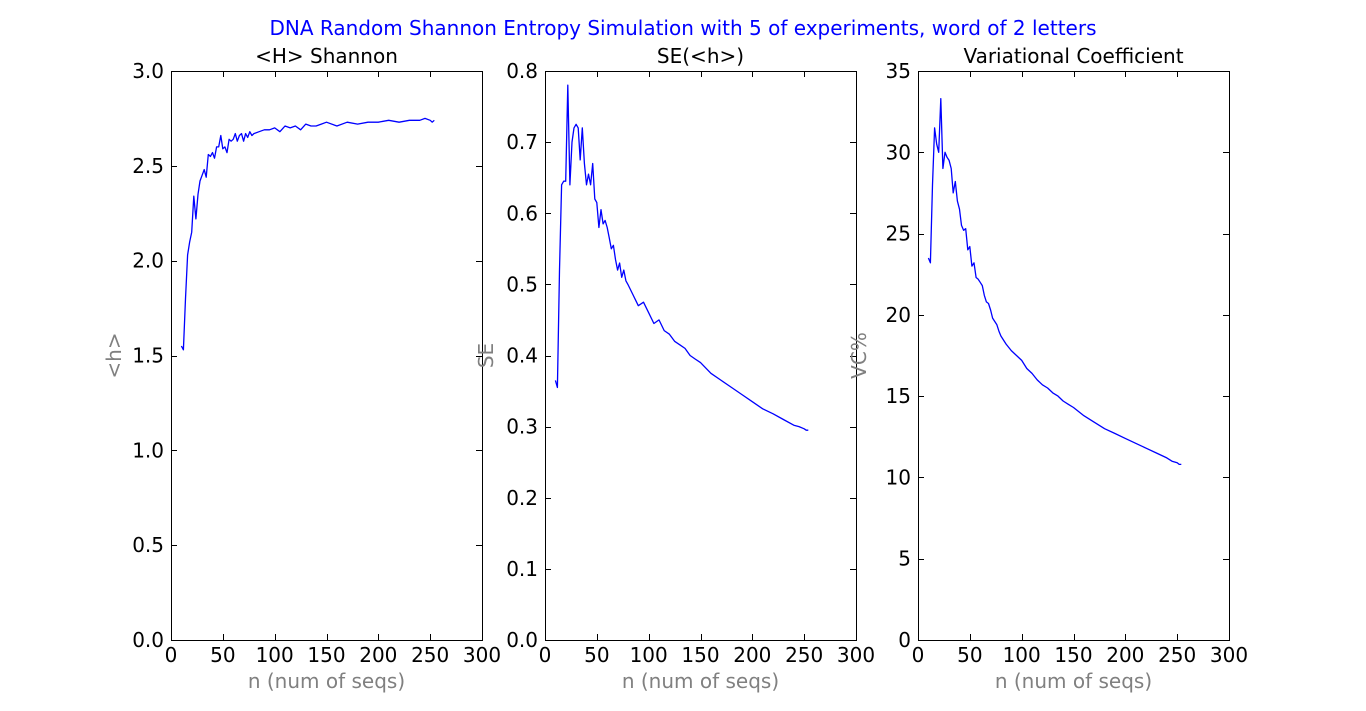 The height and width of the screenshot is (711, 1366). What do you see at coordinates (522, 498) in the screenshot?
I see `chart-2-ytick-label: 0.2` at bounding box center [522, 498].